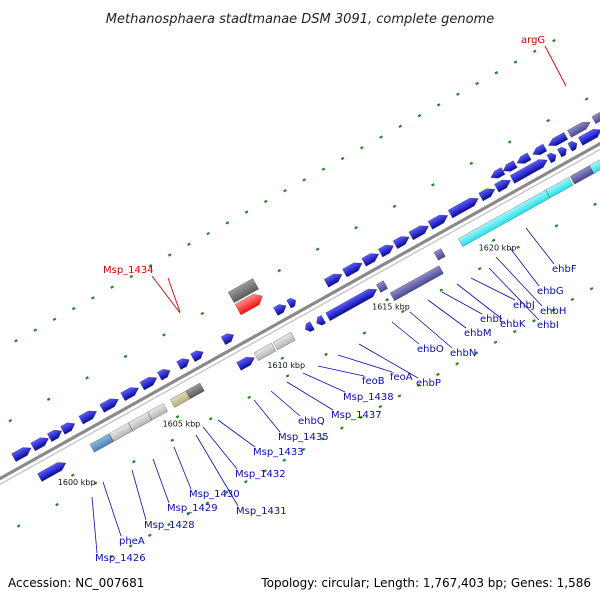 Image resolution: width=600 pixels, height=600 pixels. Describe the element at coordinates (492, 319) in the screenshot. I see `gene-label: ehbL` at that location.